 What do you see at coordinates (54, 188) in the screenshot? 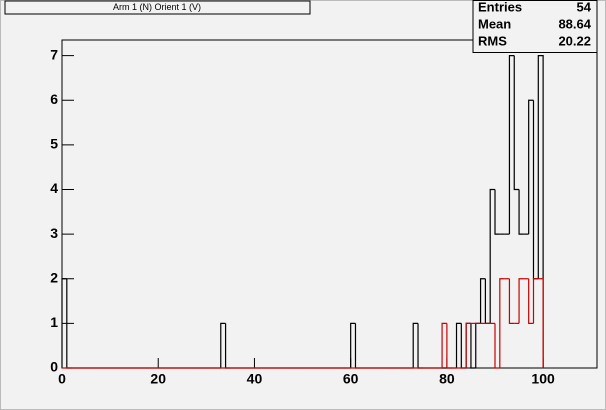
I see `y-tick-label: 4` at bounding box center [54, 188].